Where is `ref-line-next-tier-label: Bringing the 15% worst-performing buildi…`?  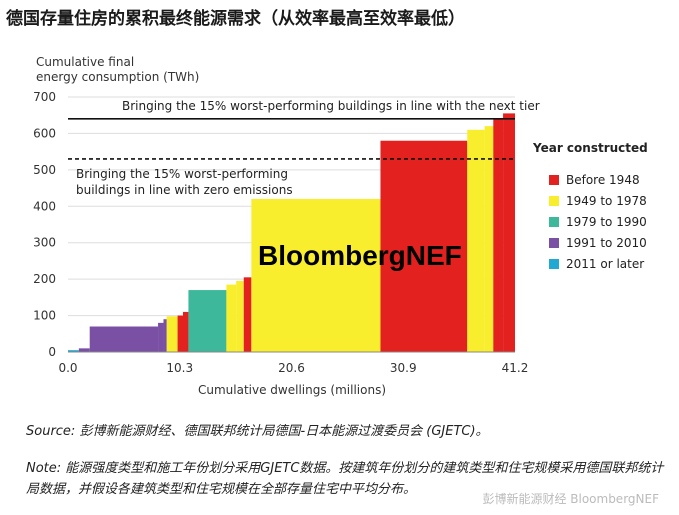 ref-line-next-tier-label: Bringing the 15% worst-performing buildi… is located at coordinates (331, 106).